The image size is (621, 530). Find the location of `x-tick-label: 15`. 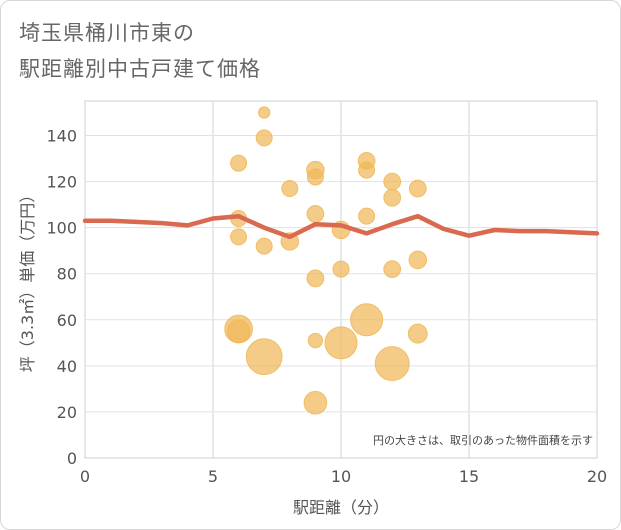

x-tick-label: 15 is located at coordinates (469, 476).